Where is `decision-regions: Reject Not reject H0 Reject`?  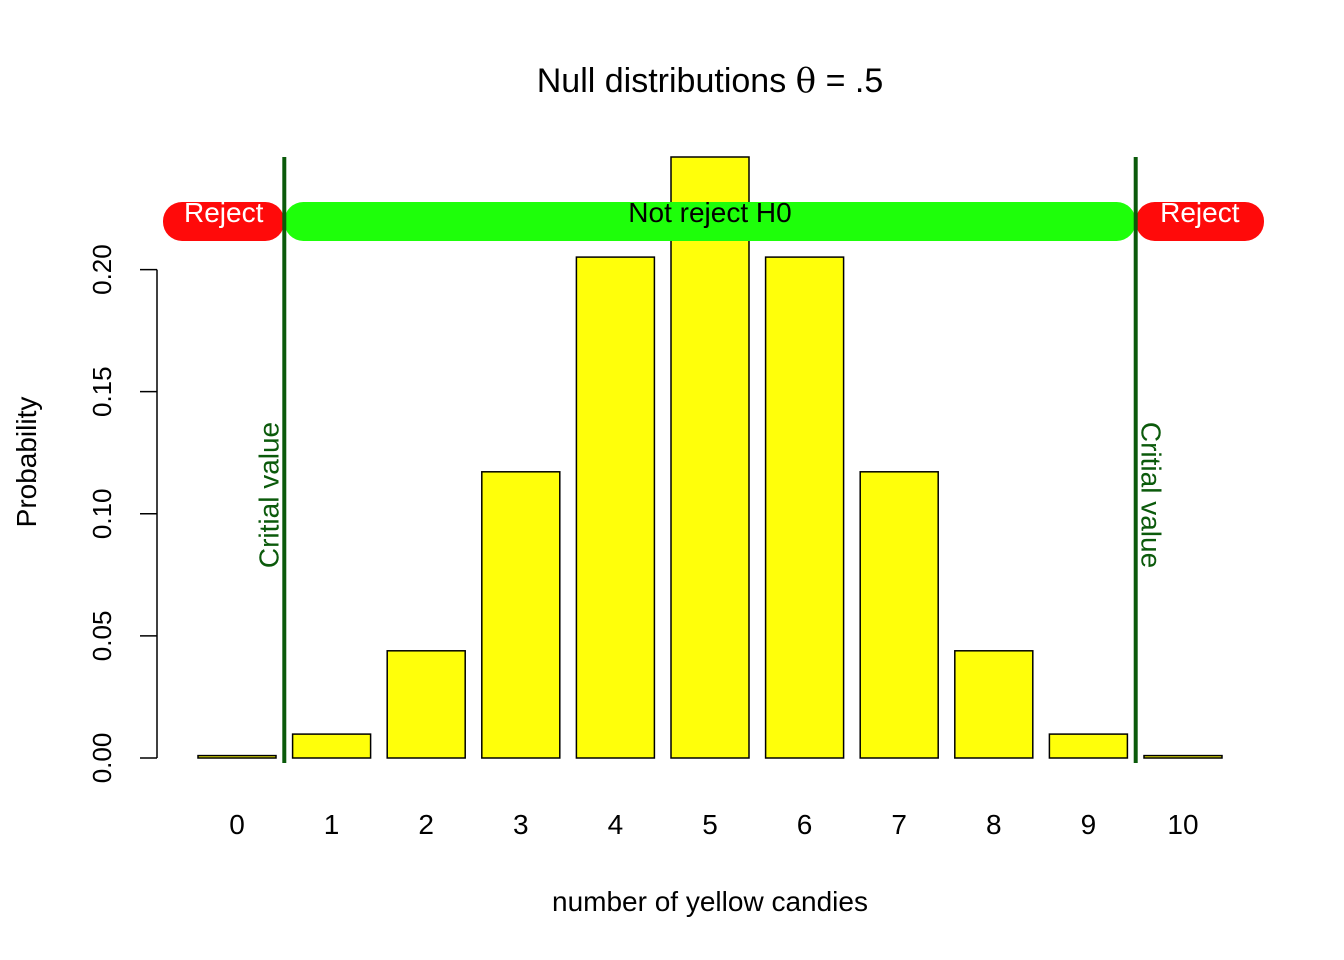
decision-regions: Reject Not reject H0 Reject is located at coordinates (713, 219).